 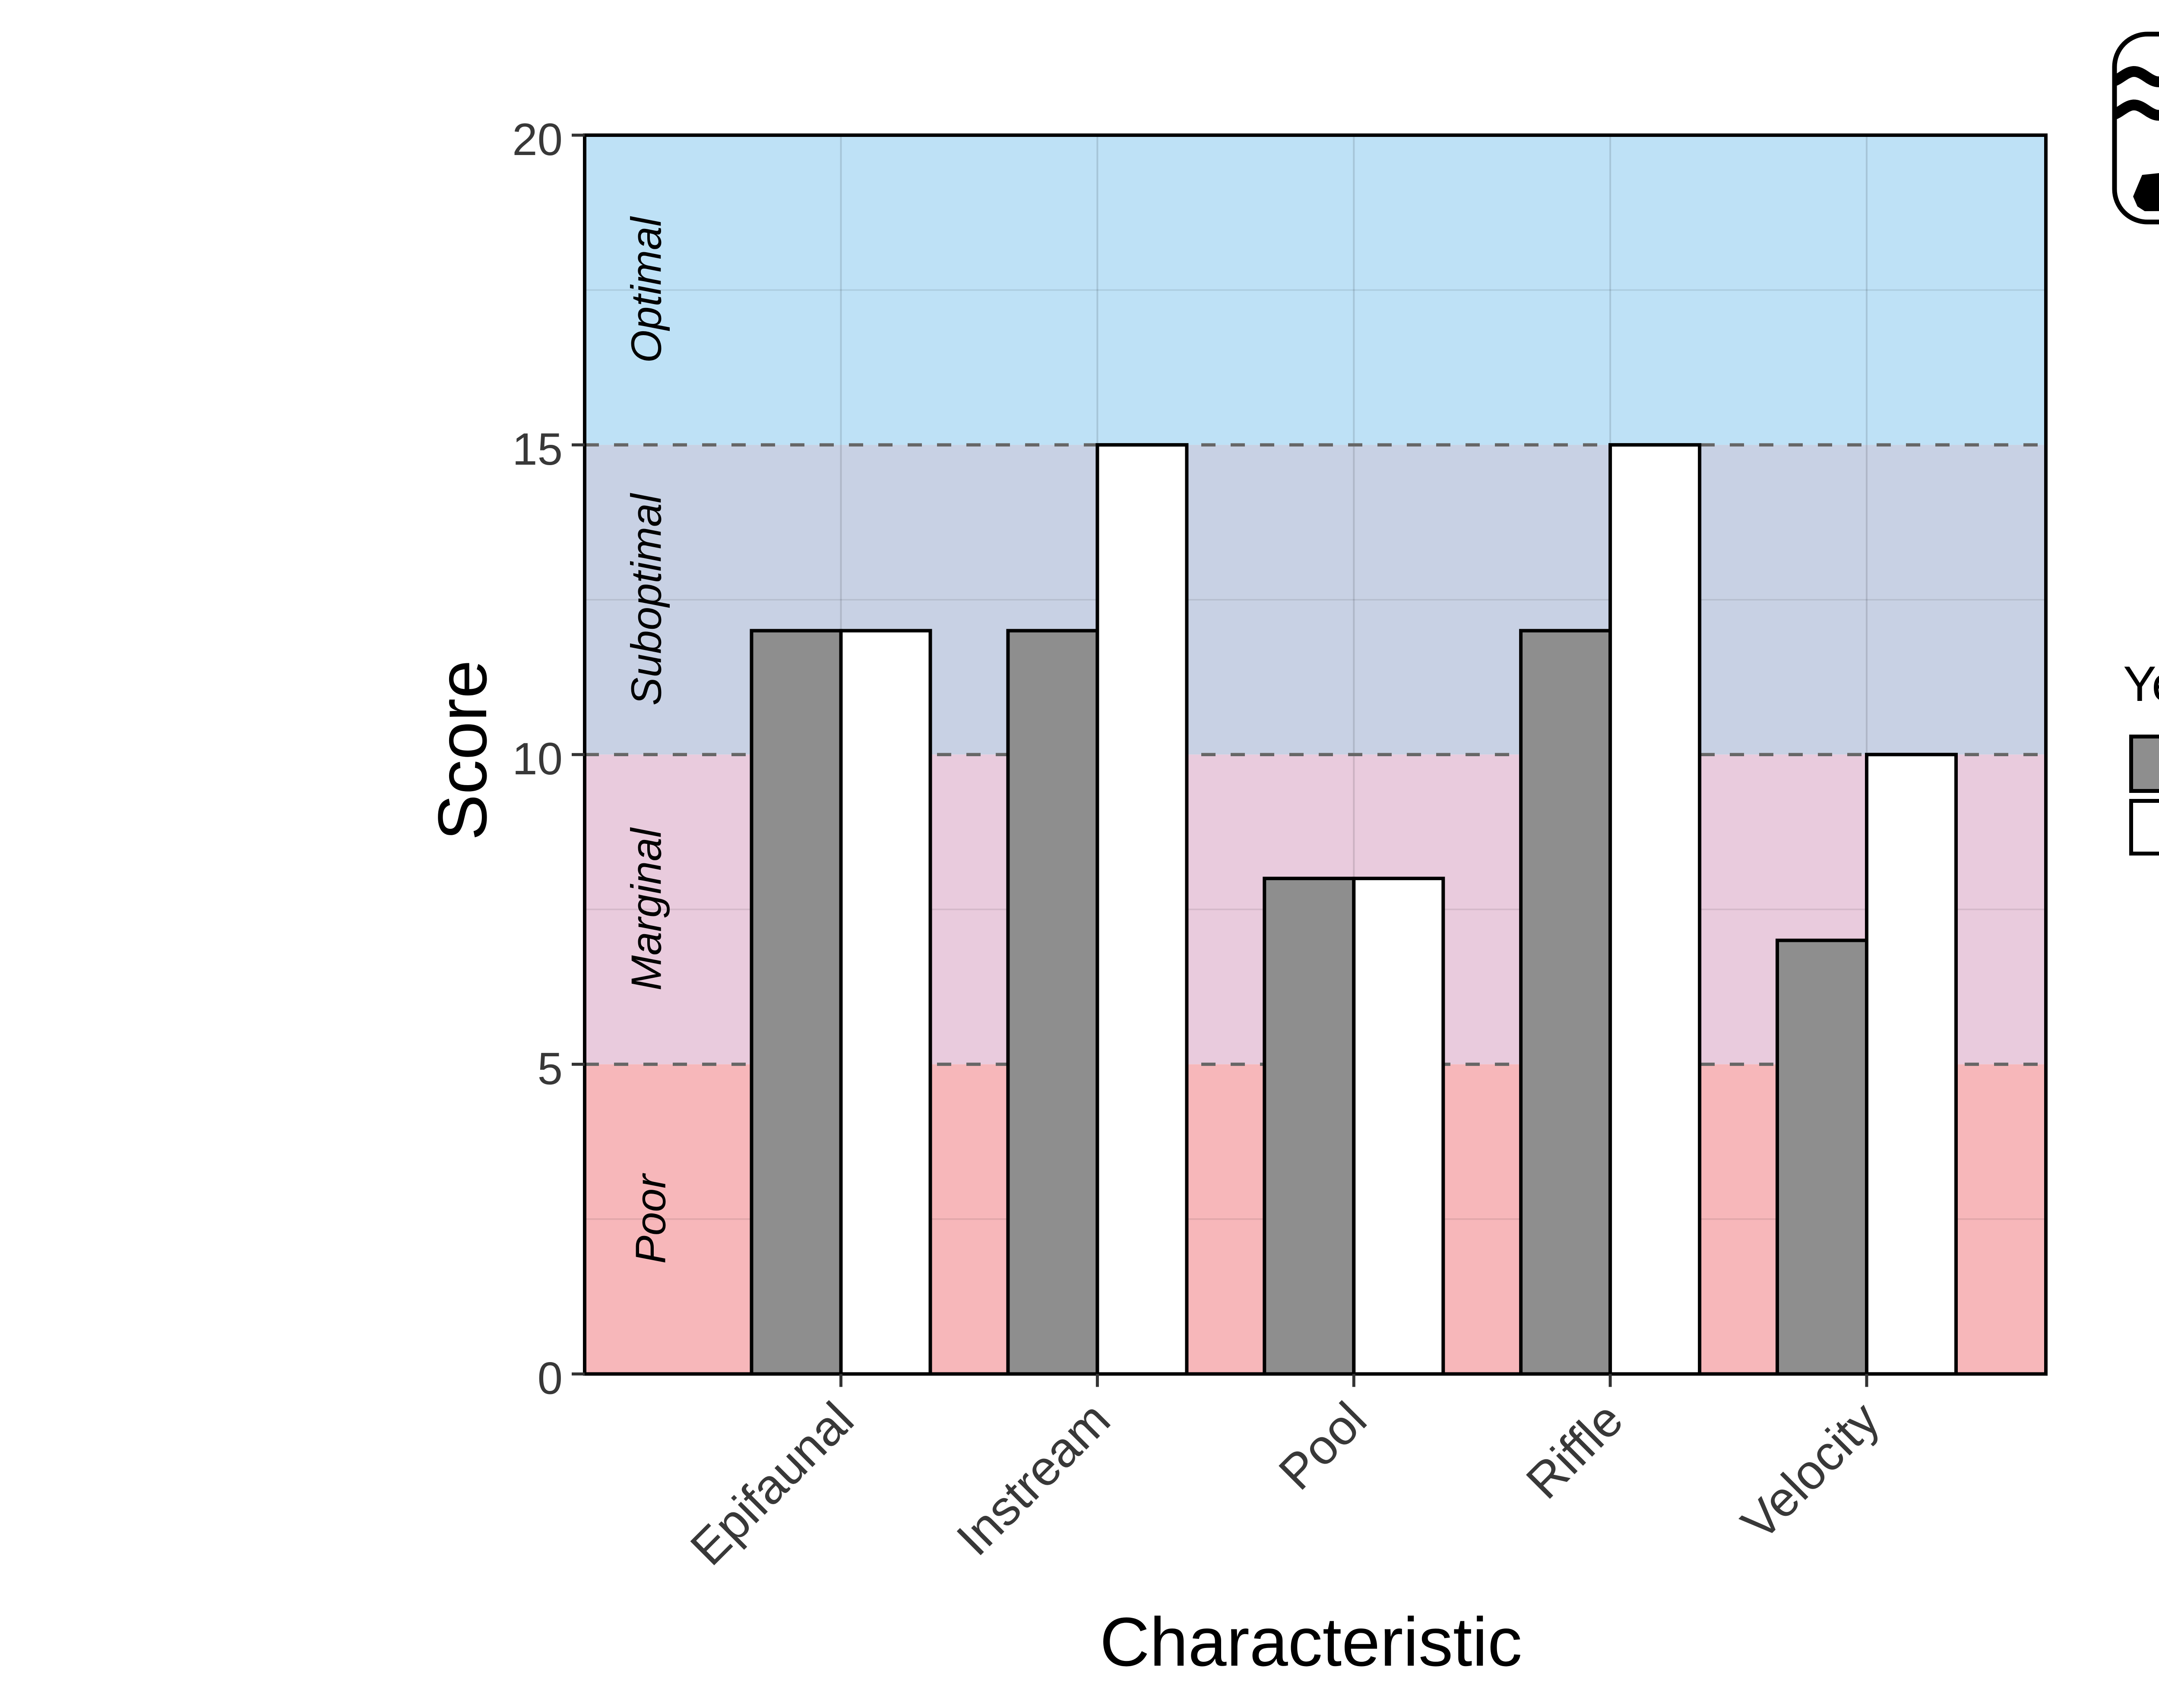 I want to click on svg-text: Characteristic, so click(x=1311, y=1641).